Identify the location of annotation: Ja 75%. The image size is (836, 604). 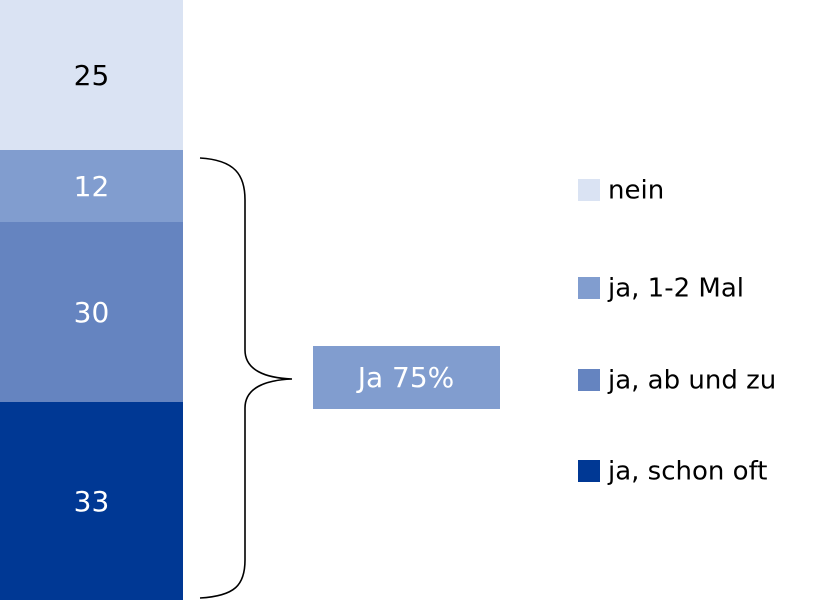
(405, 377).